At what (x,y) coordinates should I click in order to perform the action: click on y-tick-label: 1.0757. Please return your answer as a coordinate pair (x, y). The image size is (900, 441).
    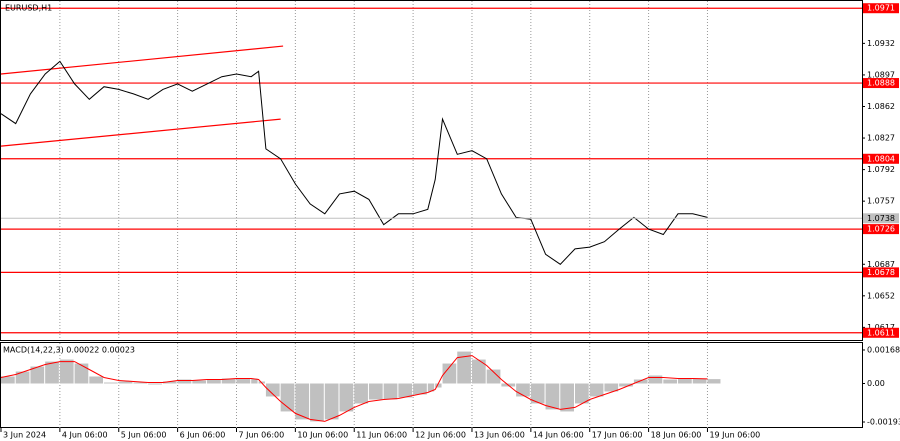
    Looking at the image, I should click on (881, 201).